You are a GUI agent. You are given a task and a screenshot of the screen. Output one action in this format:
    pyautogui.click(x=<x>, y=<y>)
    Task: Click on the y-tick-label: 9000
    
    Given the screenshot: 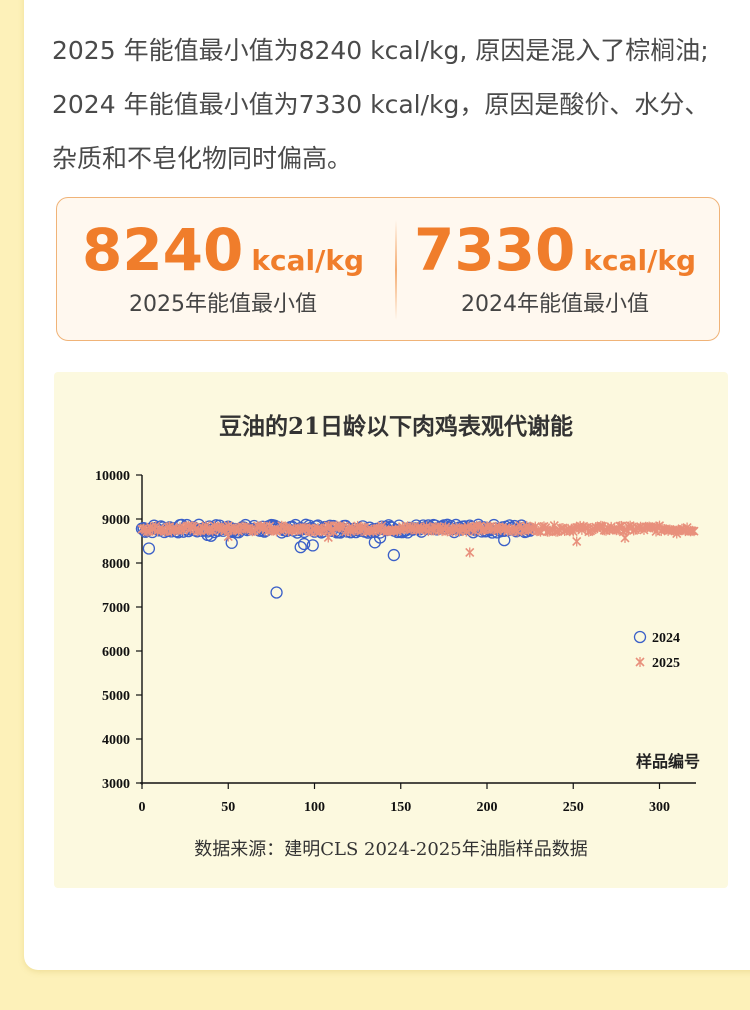 What is the action you would take?
    pyautogui.click(x=116, y=520)
    